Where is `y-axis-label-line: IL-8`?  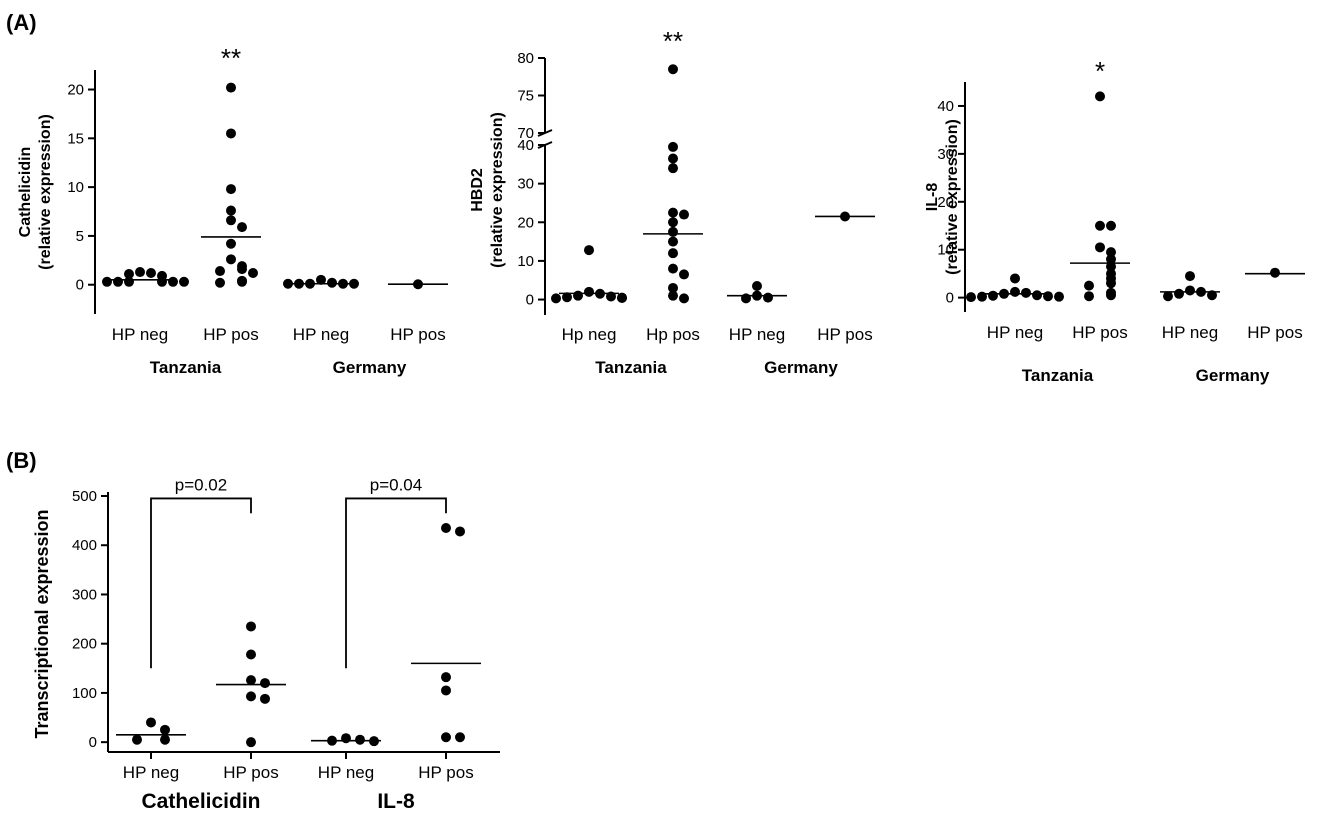 y-axis-label-line: IL-8 is located at coordinates (932, 197).